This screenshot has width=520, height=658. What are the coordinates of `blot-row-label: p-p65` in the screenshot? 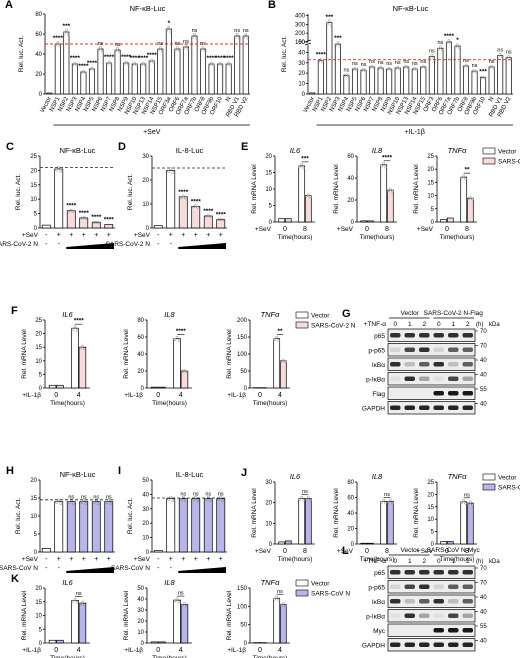 It's located at (376, 350).